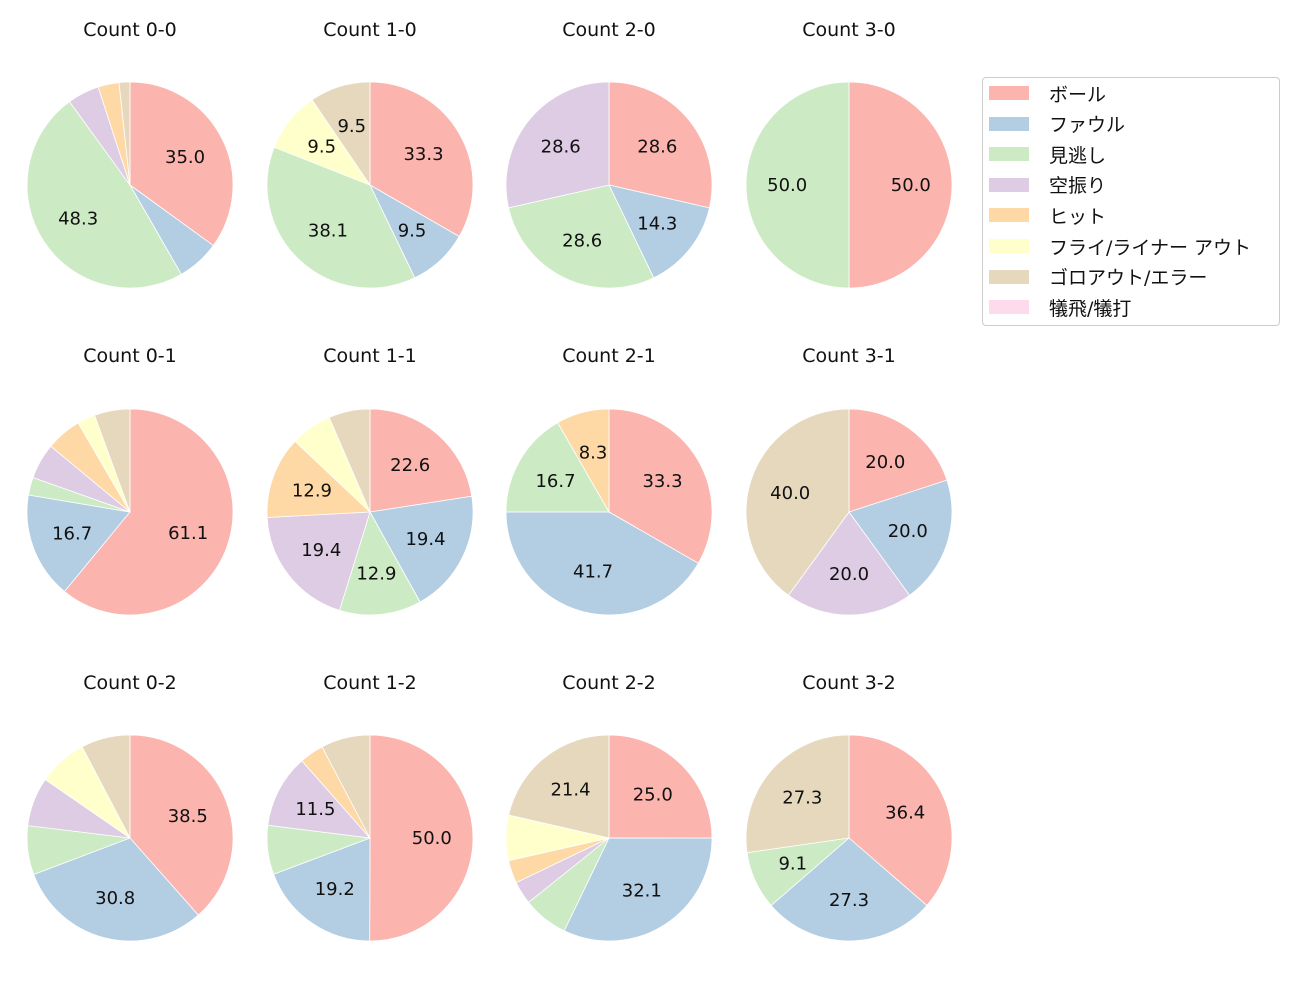  Describe the element at coordinates (849, 683) in the screenshot. I see `pie-title: Count 3-2` at that location.